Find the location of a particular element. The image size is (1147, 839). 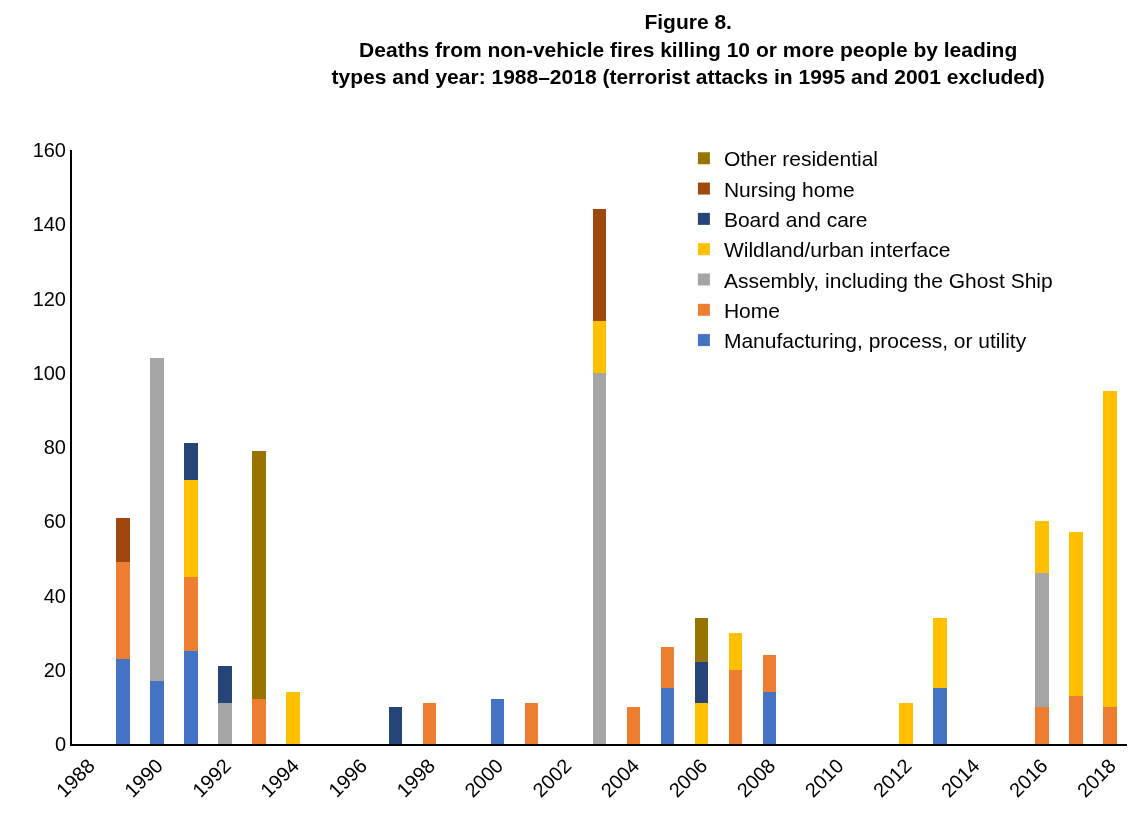

legend-label: Assembly, including the Ghost Ship is located at coordinates (888, 280).